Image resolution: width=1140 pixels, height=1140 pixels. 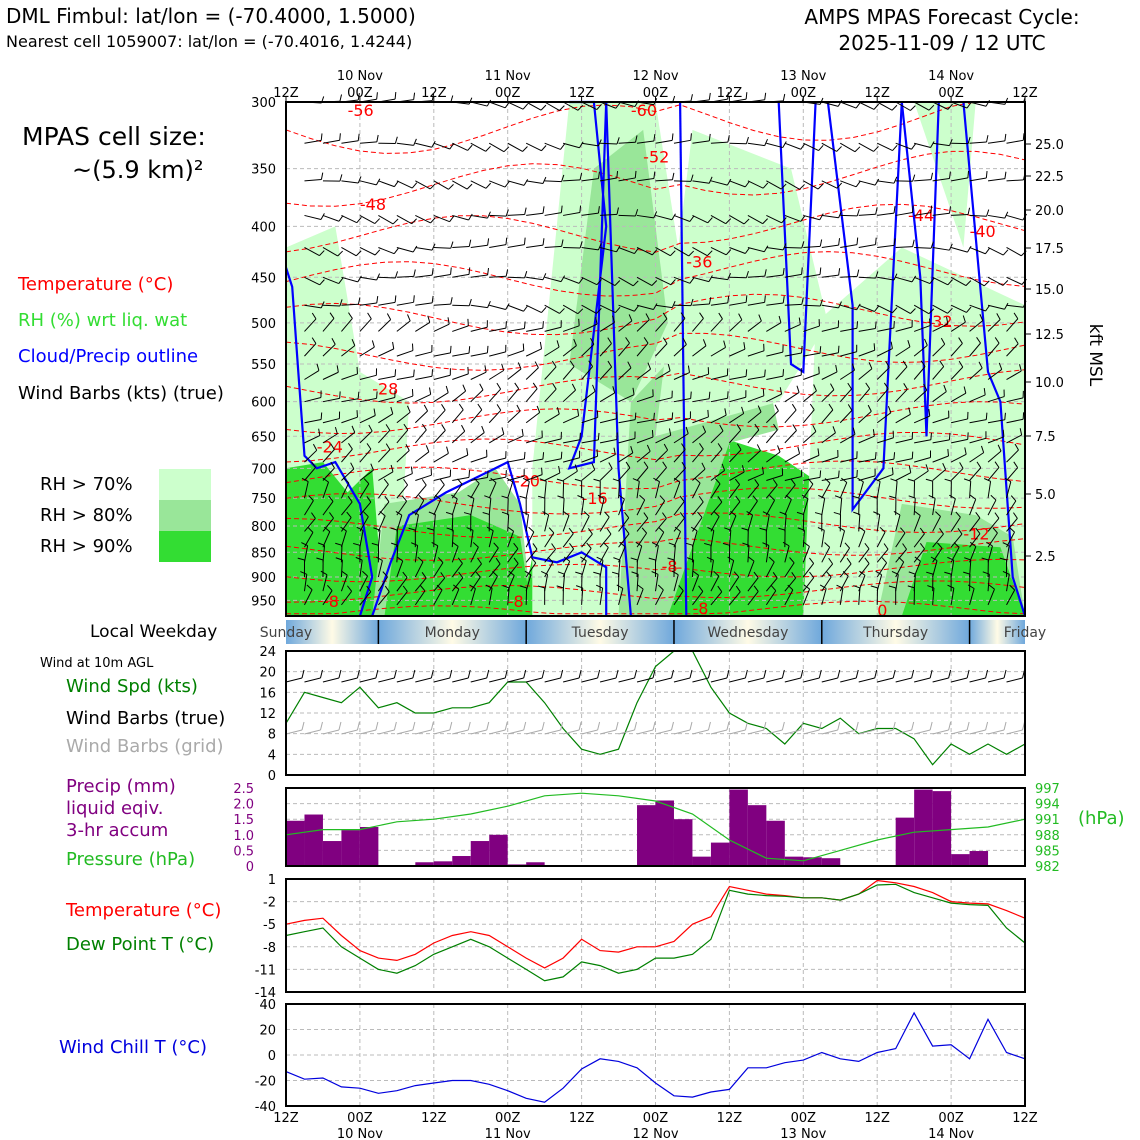 I want to click on temp-contour-line, so click(x=655, y=314).